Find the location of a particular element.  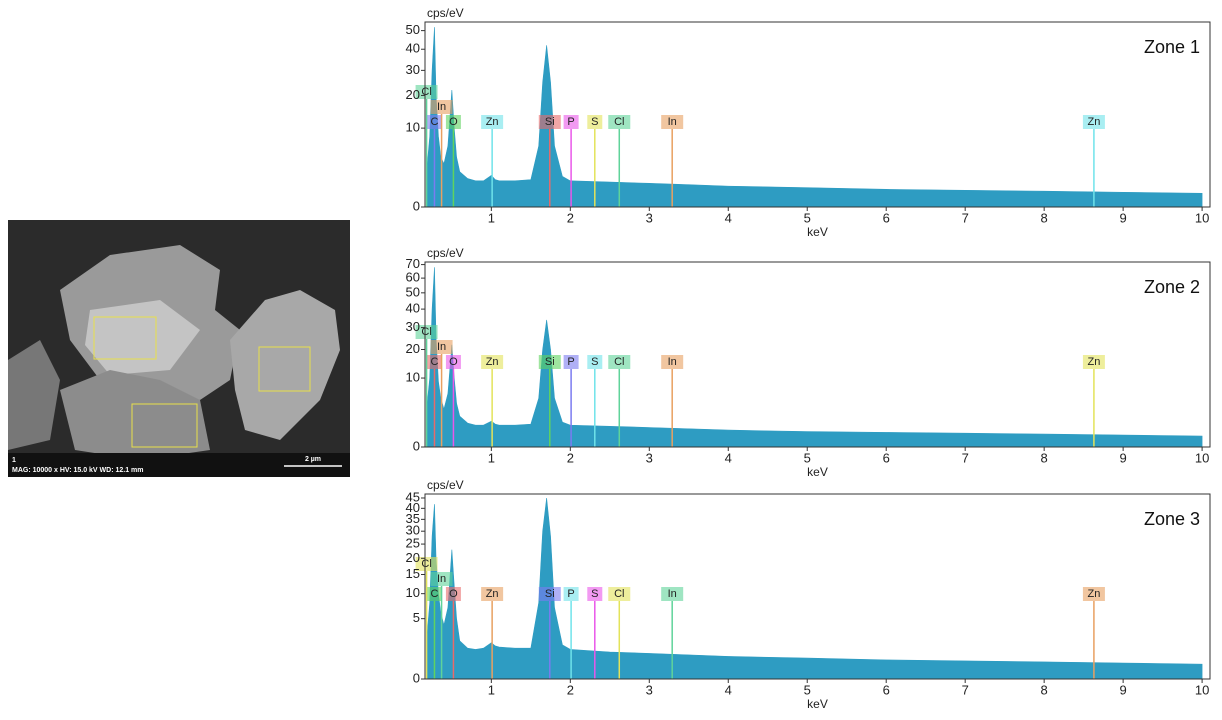

y-tick-label: 25 is located at coordinates (413, 543).